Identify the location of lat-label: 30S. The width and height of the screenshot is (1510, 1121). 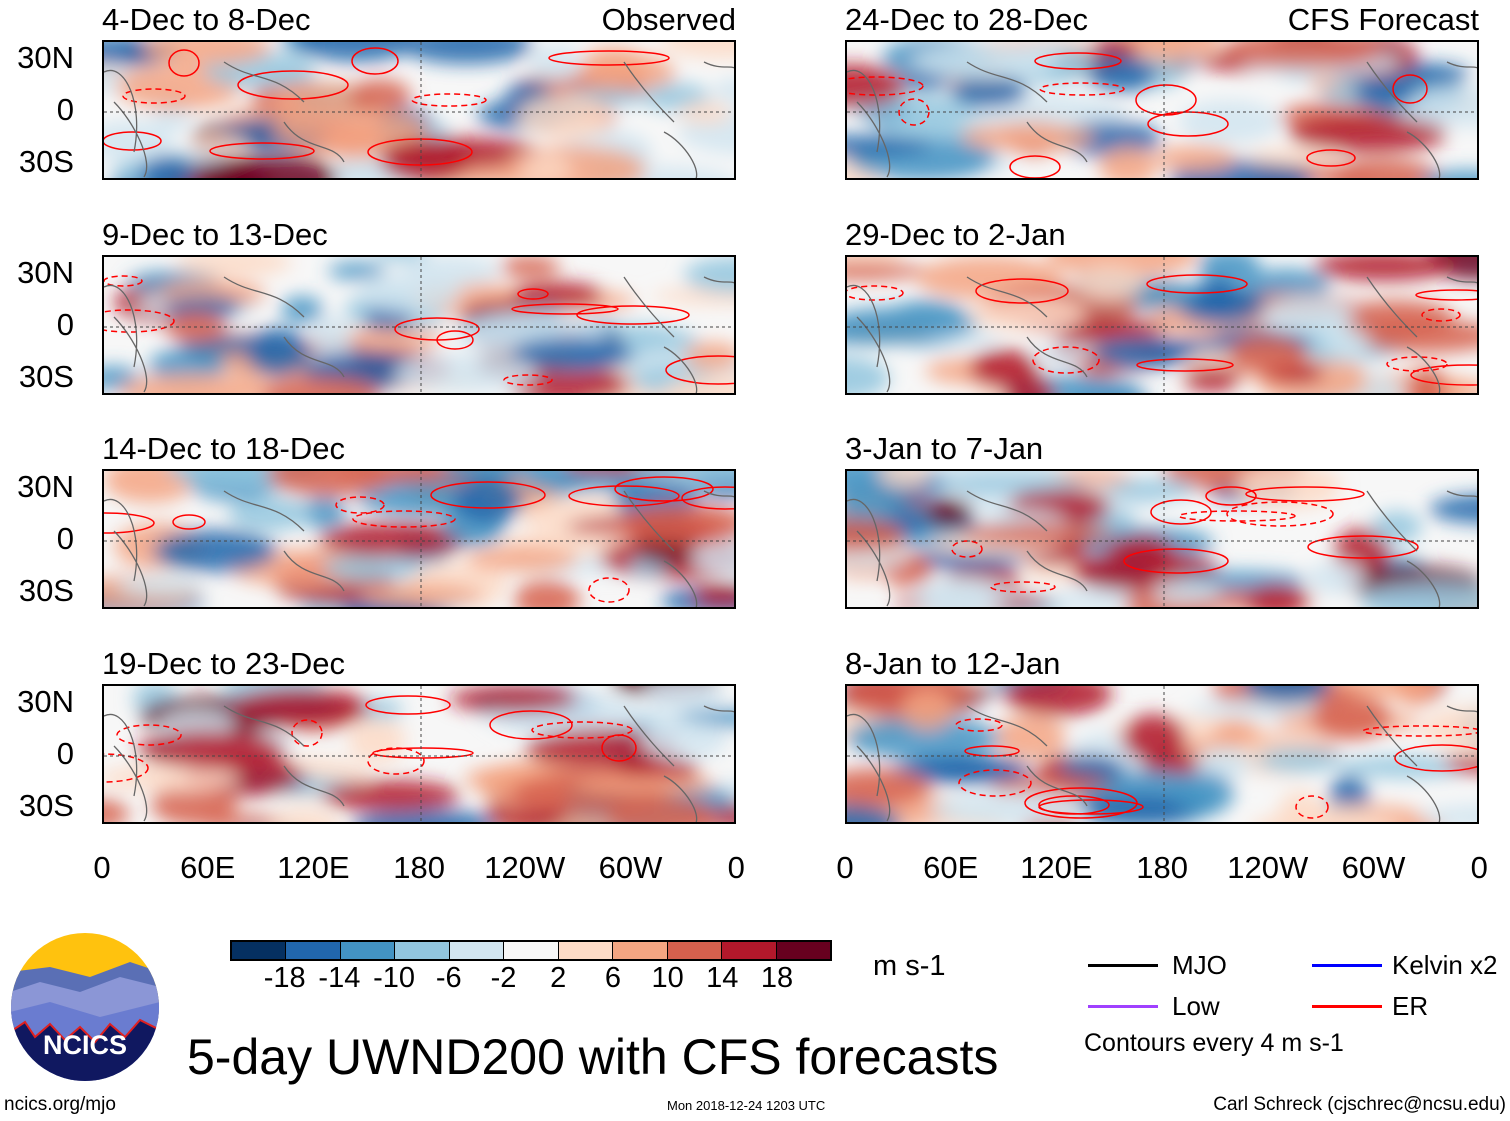
(46, 590).